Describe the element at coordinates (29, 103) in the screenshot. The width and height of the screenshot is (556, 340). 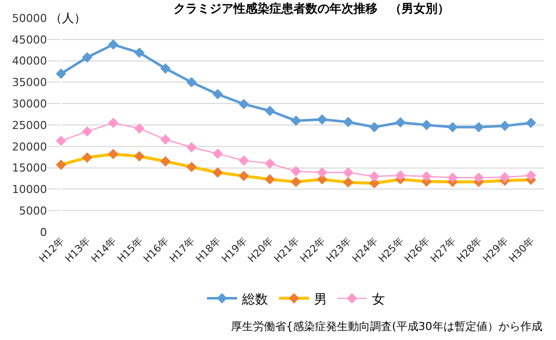
I see `y-tick-label: 30000` at that location.